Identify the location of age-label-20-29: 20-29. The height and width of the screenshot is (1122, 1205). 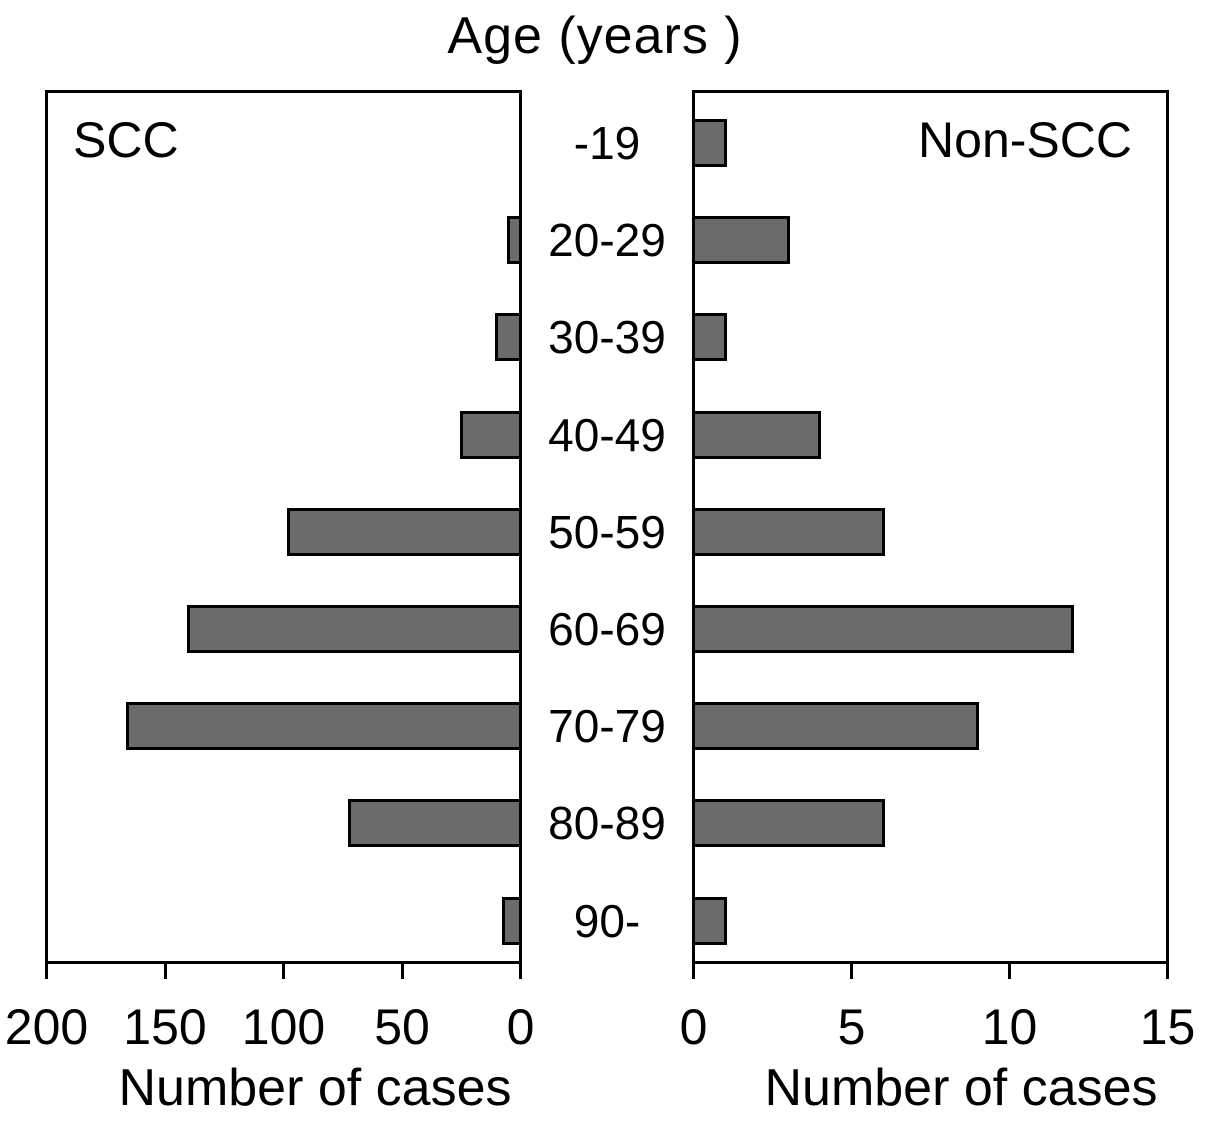
(607, 240).